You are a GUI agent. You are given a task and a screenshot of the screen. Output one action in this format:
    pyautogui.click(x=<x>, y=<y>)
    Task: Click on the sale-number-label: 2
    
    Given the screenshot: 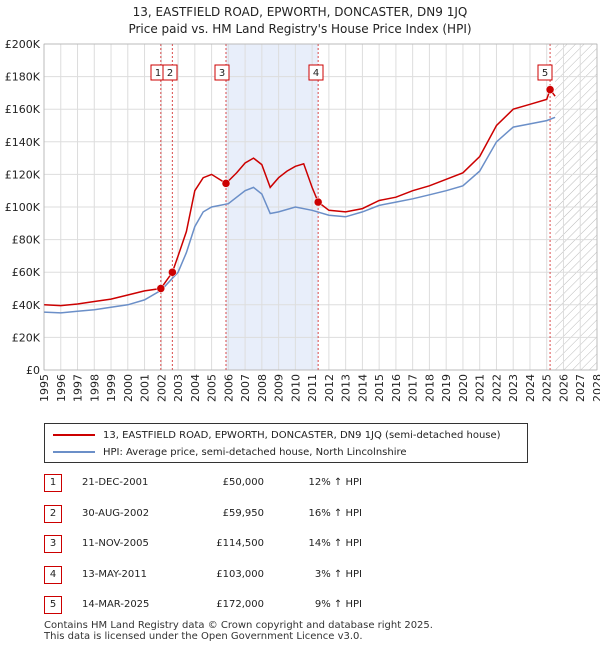 What is the action you would take?
    pyautogui.click(x=170, y=73)
    